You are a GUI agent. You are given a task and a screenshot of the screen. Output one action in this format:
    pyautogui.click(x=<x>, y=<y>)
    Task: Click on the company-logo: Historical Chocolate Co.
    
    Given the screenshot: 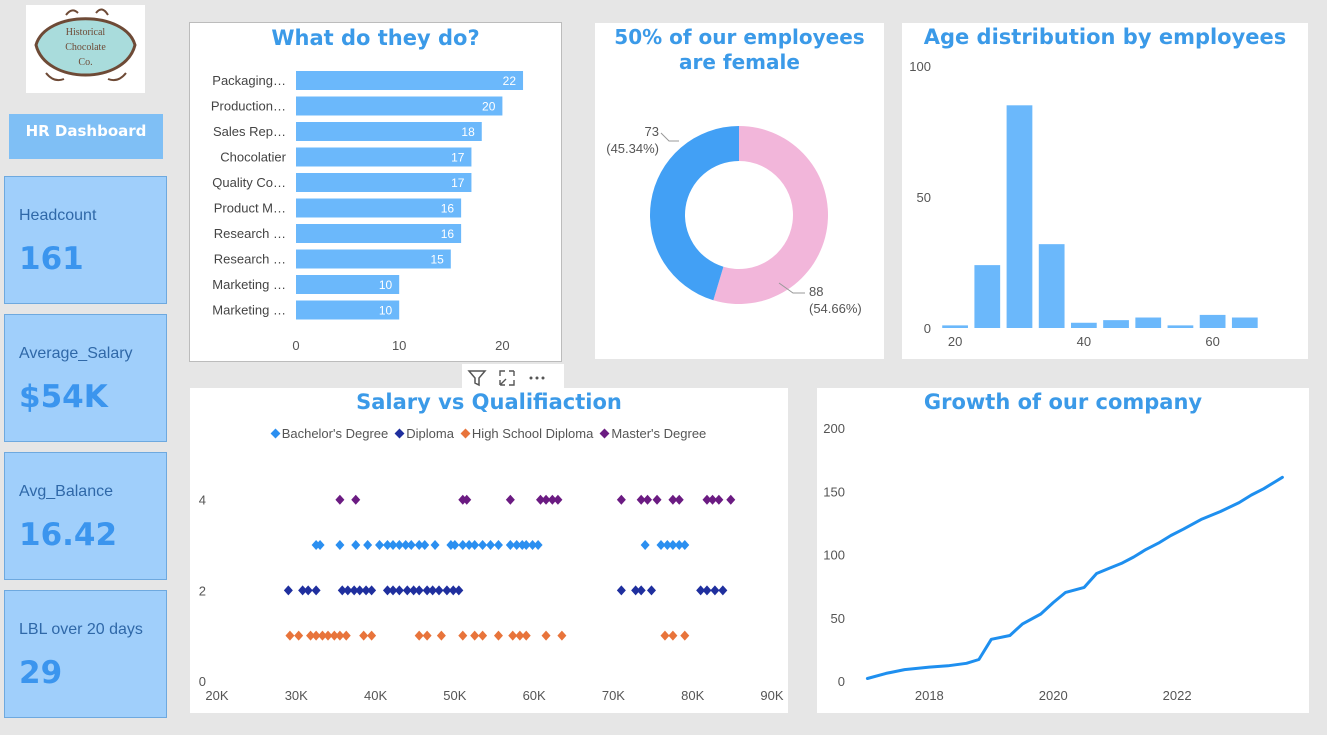 What is the action you would take?
    pyautogui.click(x=85, y=49)
    